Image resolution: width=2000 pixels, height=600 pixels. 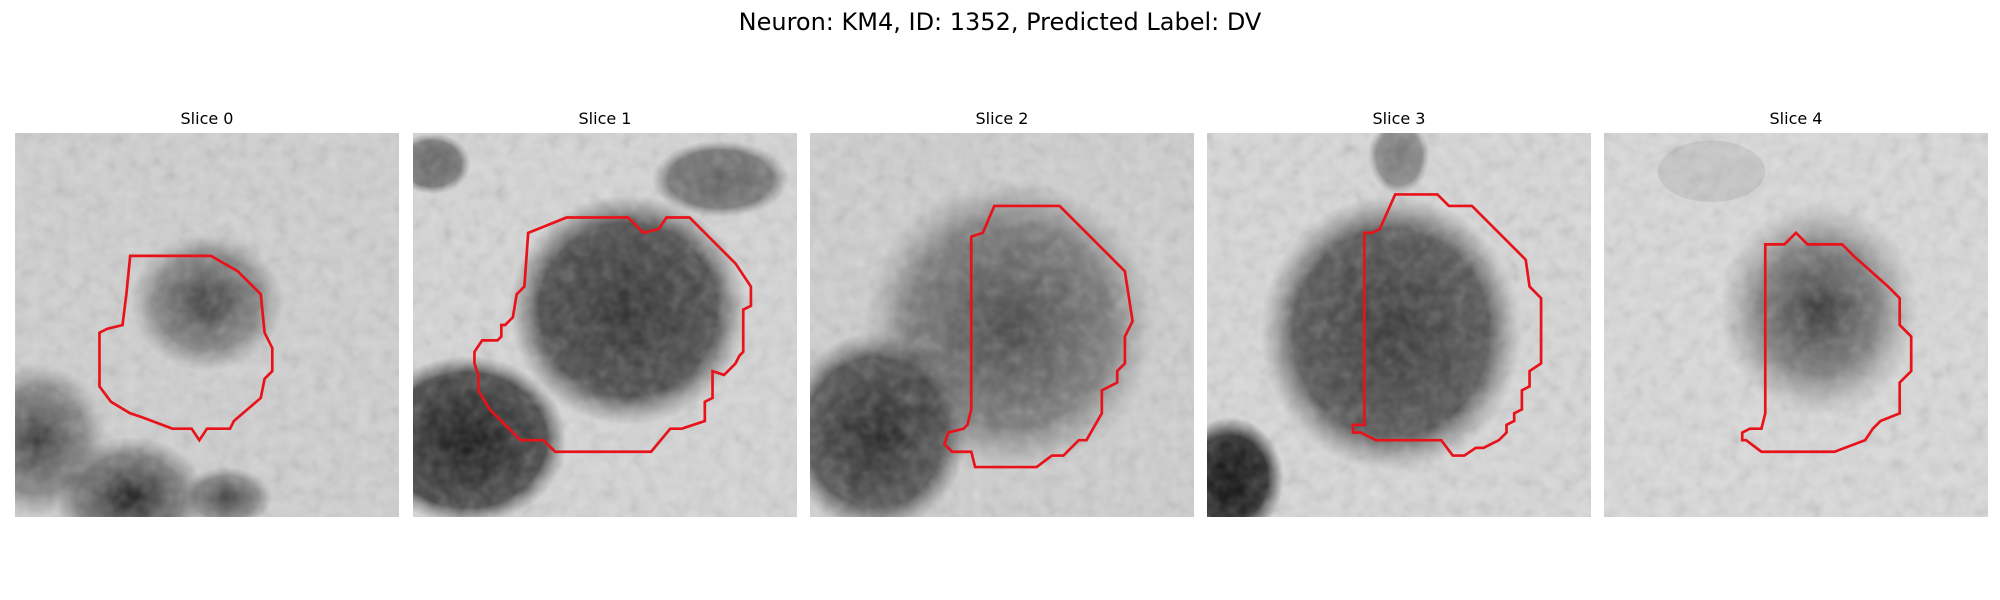 I want to click on slice-0-image, so click(x=207, y=325).